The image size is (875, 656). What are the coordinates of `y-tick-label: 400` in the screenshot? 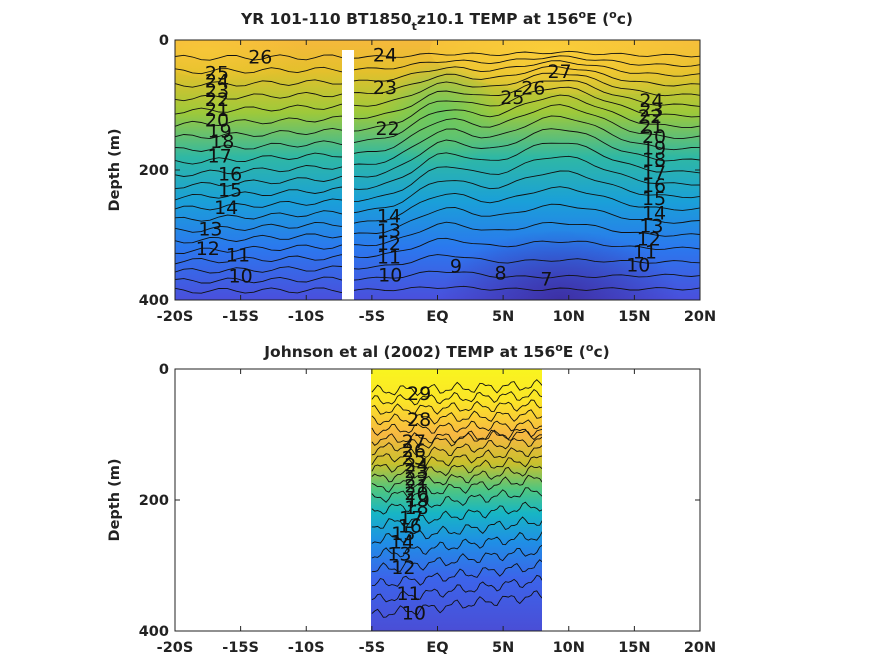 It's located at (154, 301).